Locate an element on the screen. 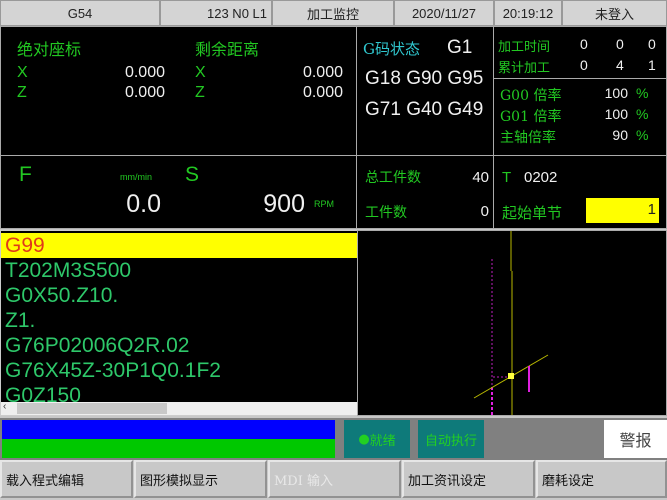 The image size is (667, 500). abs-title: 绝对座标 is located at coordinates (49, 49).